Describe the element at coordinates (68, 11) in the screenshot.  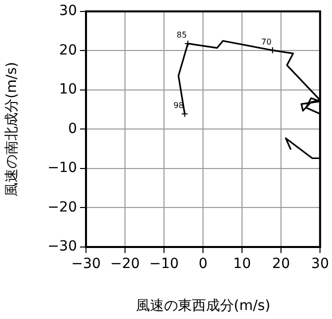
I see `y-tick-label: 30` at that location.